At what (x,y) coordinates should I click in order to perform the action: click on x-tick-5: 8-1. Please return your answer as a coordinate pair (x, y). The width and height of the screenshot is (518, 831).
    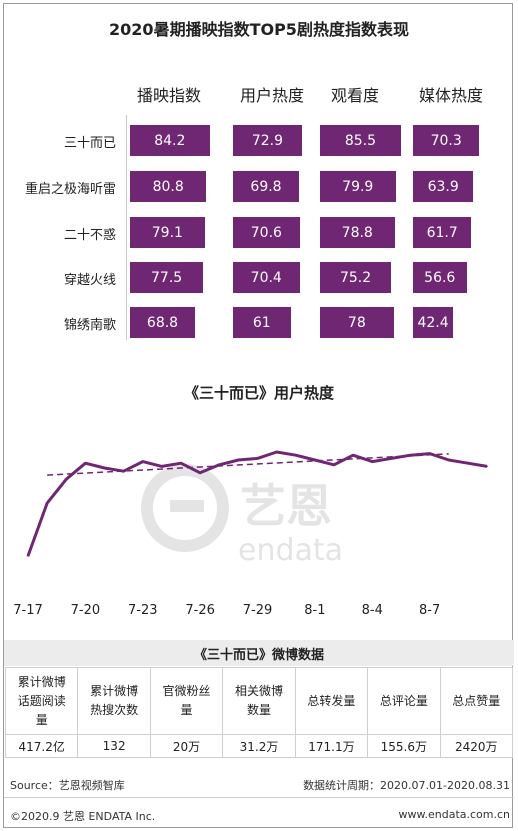
    Looking at the image, I should click on (315, 610).